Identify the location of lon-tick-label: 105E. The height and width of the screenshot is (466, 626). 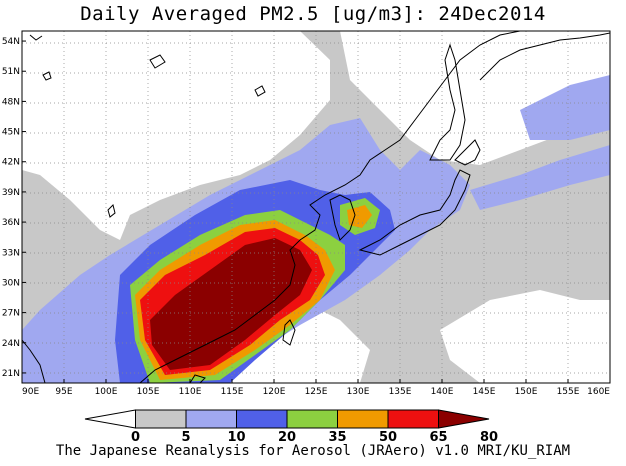
(148, 392).